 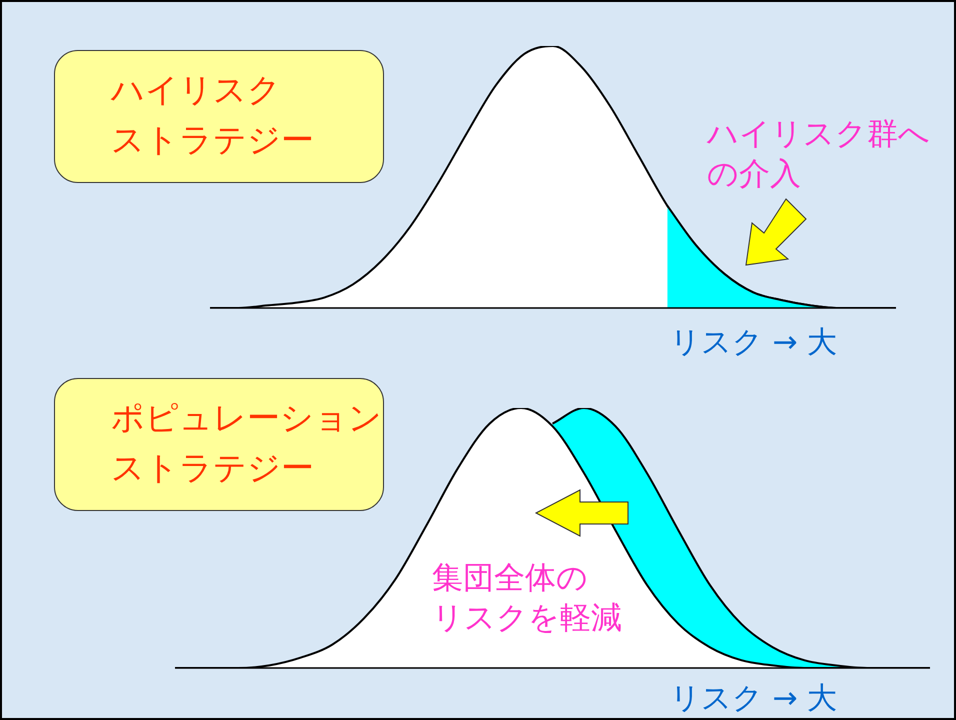 I want to click on text: ハイリスクストラテジー, so click(x=219, y=116).